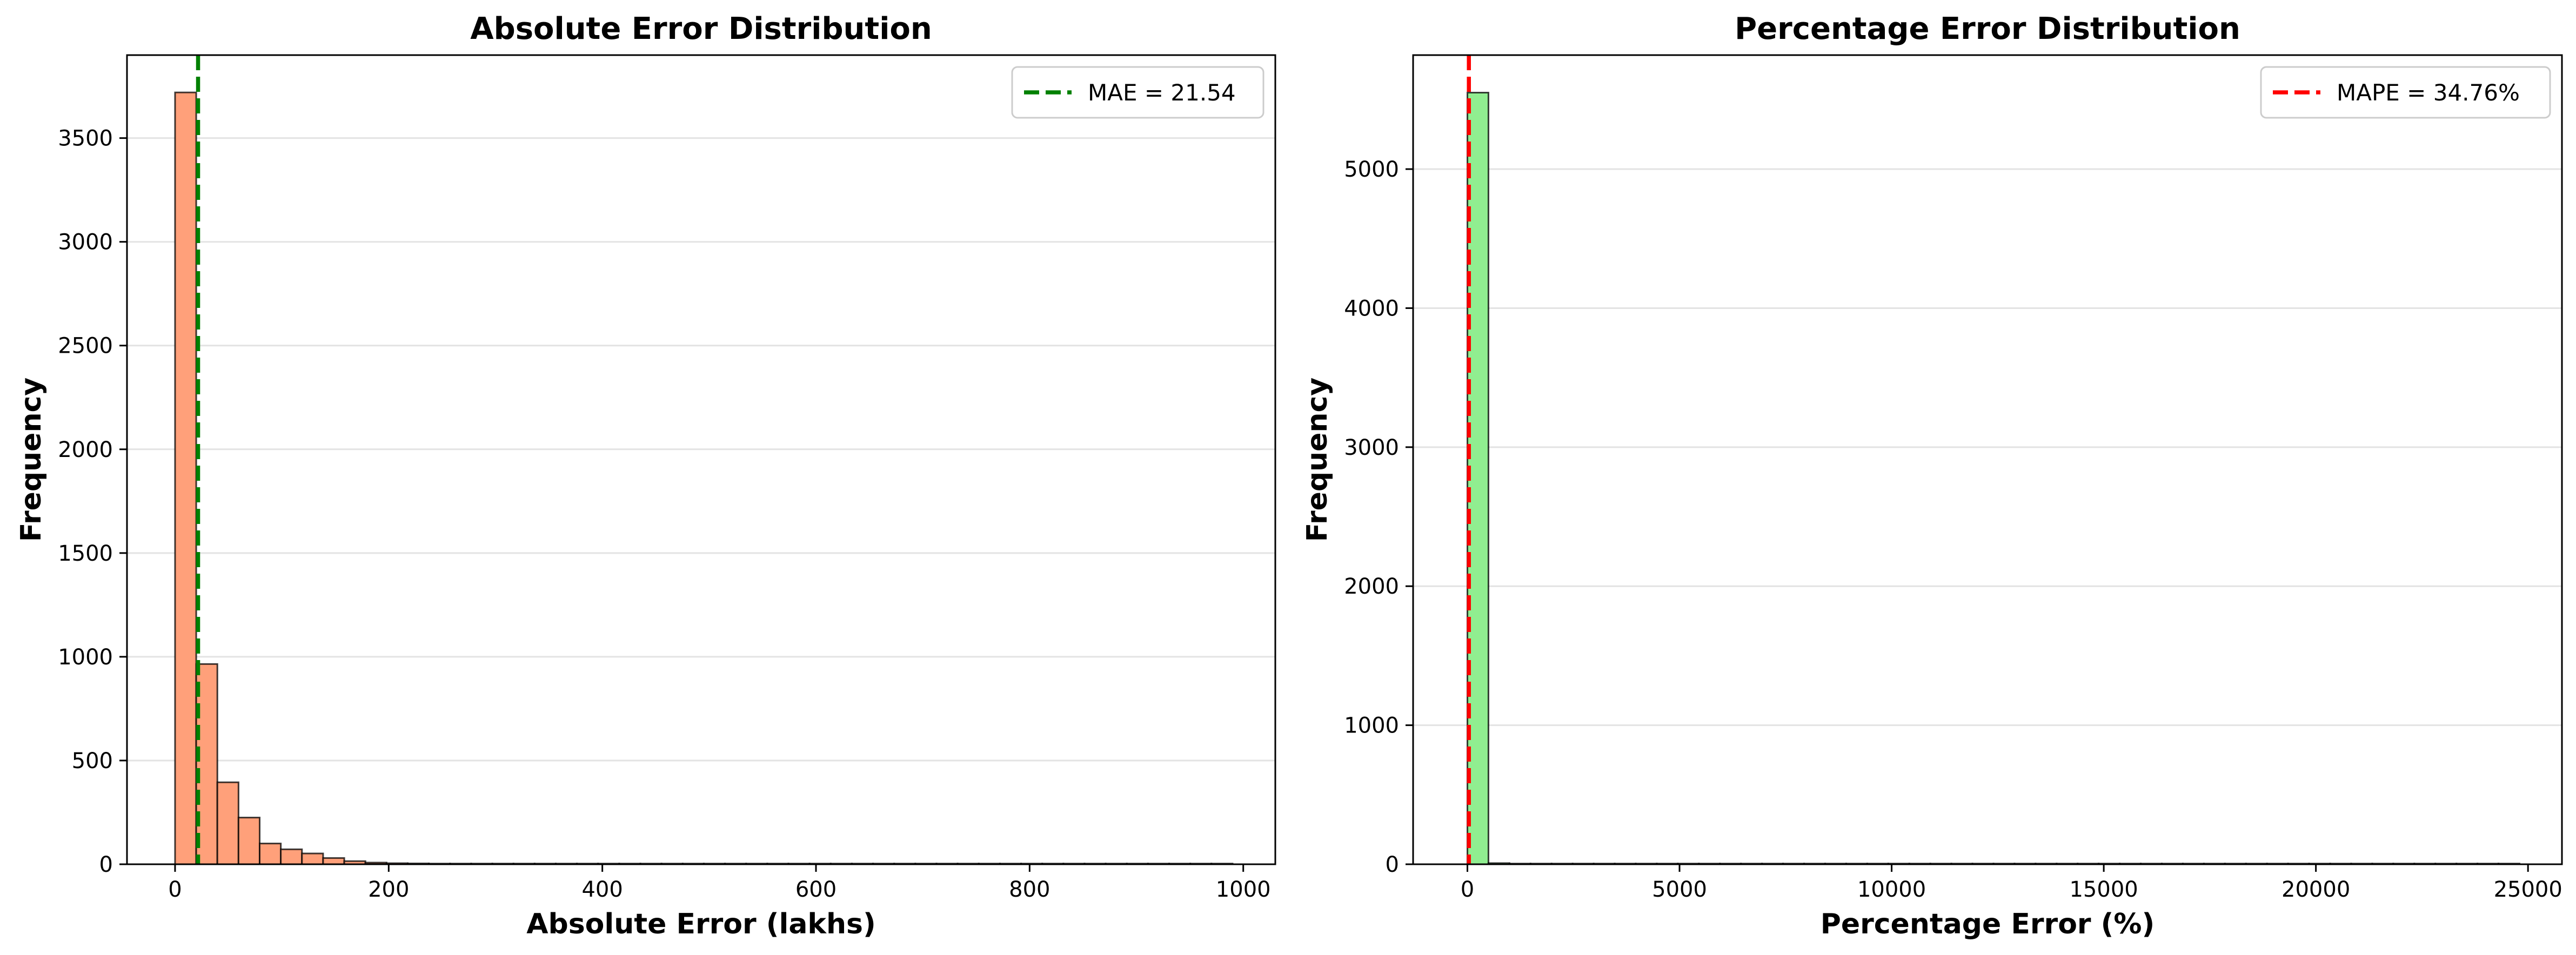  What do you see at coordinates (85, 138) in the screenshot?
I see `y-tick-label: 3500` at bounding box center [85, 138].